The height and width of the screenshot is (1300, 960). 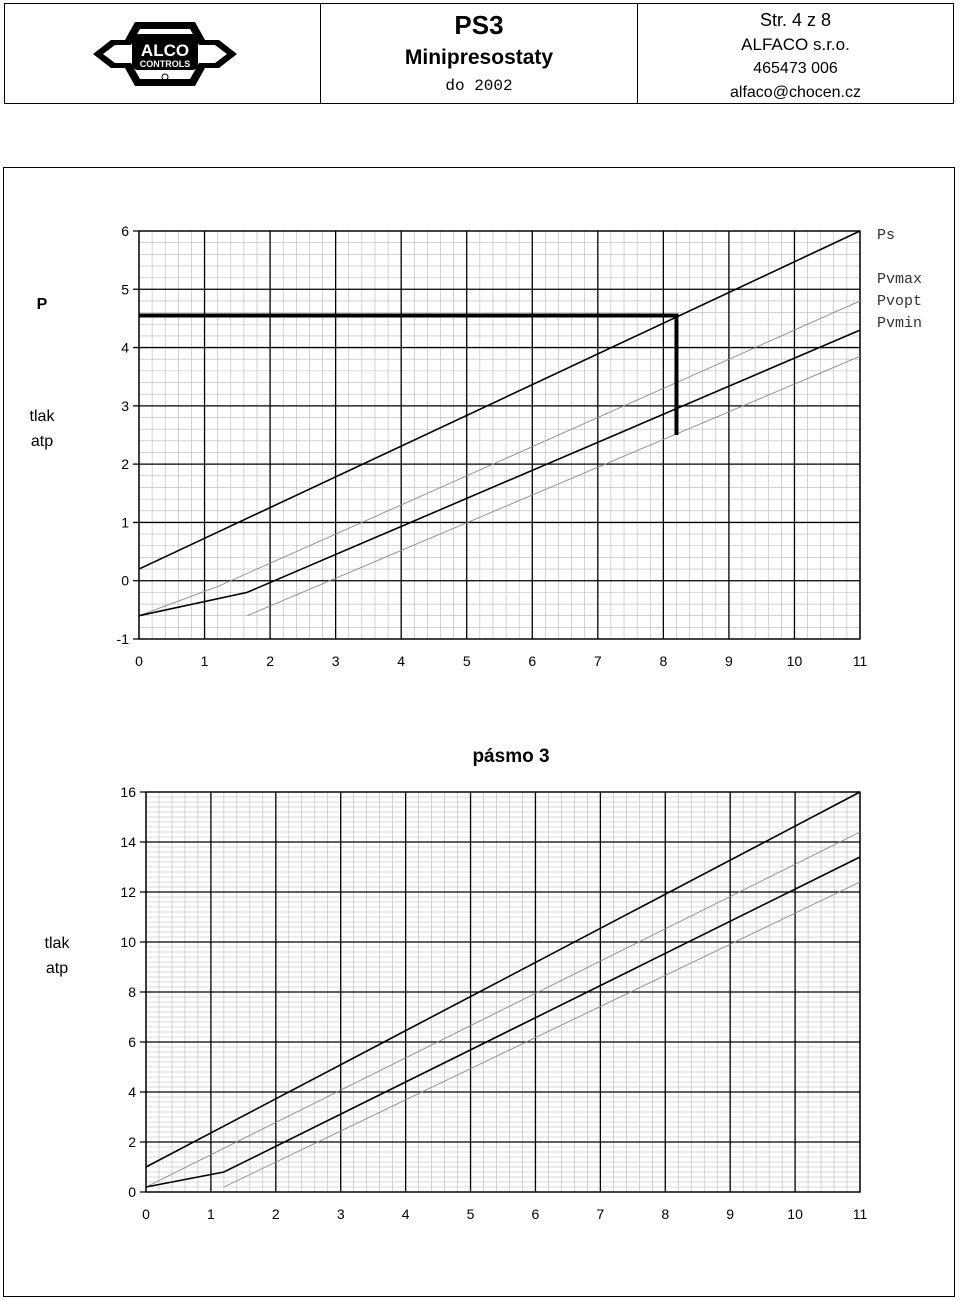 What do you see at coordinates (125, 289) in the screenshot?
I see `y-tick-label: 5` at bounding box center [125, 289].